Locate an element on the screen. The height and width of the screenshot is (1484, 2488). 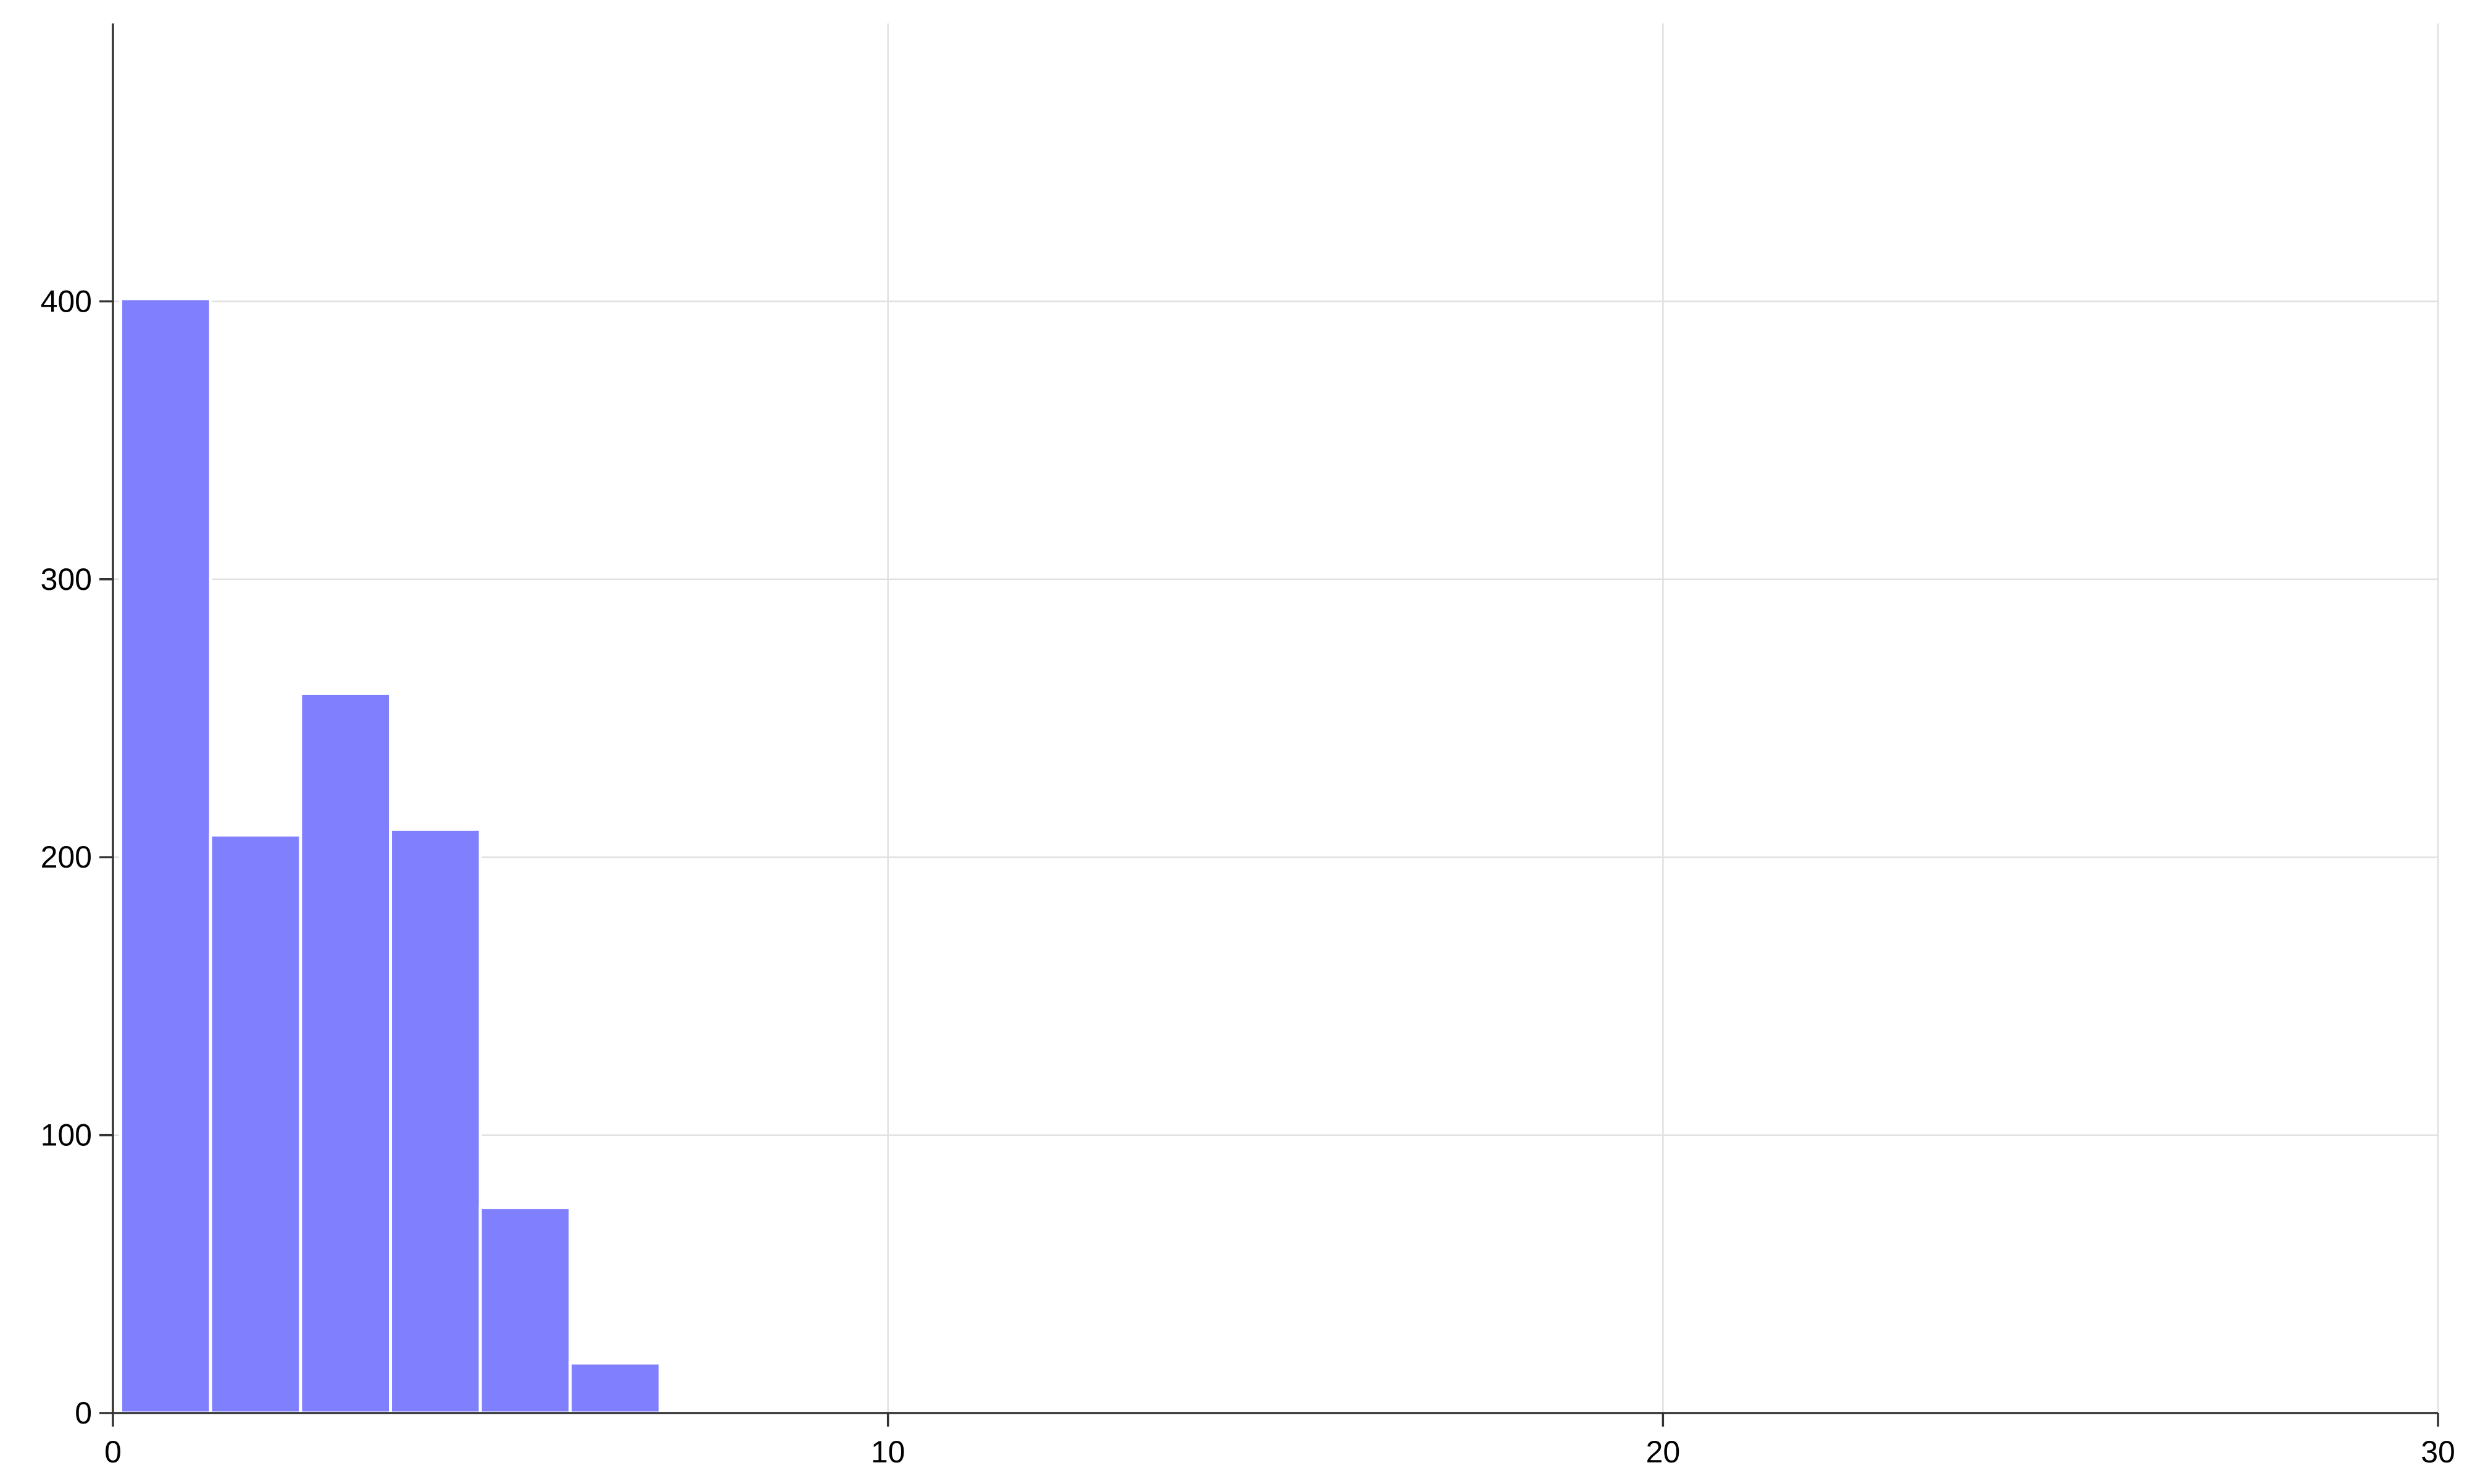
x-tick-label-20: 20 is located at coordinates (1663, 1452).